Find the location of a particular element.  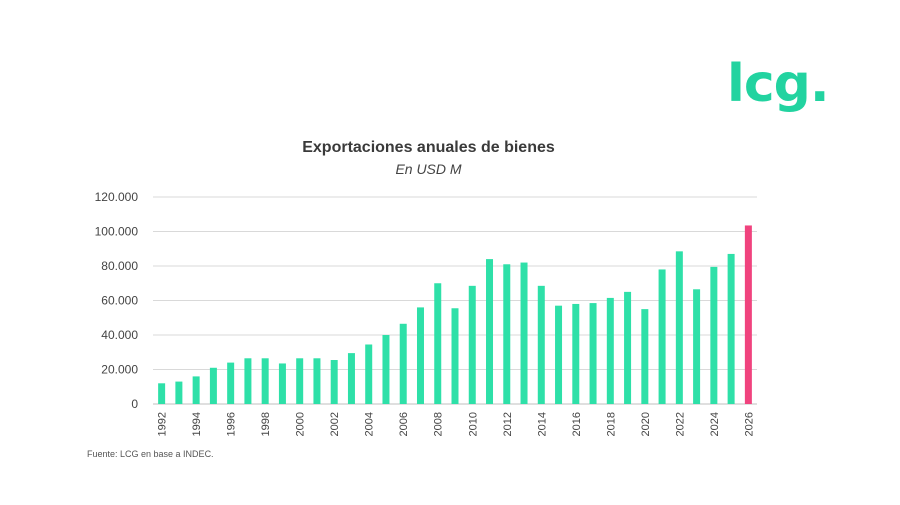

y-tick-label: 20.000 is located at coordinates (119, 370).